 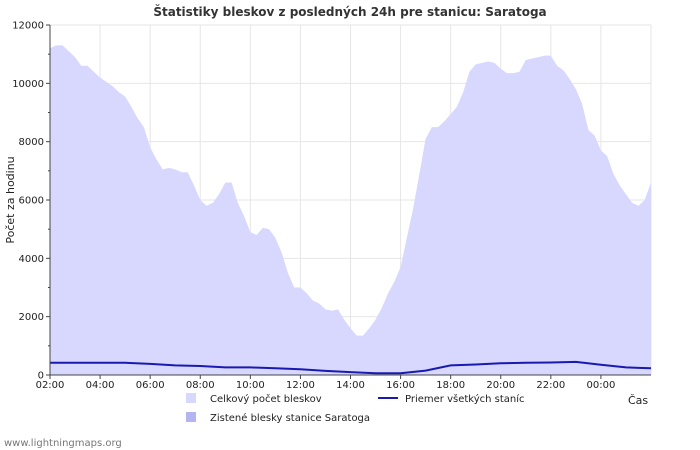 I want to click on x-tick-label: 12:00, so click(x=300, y=385).